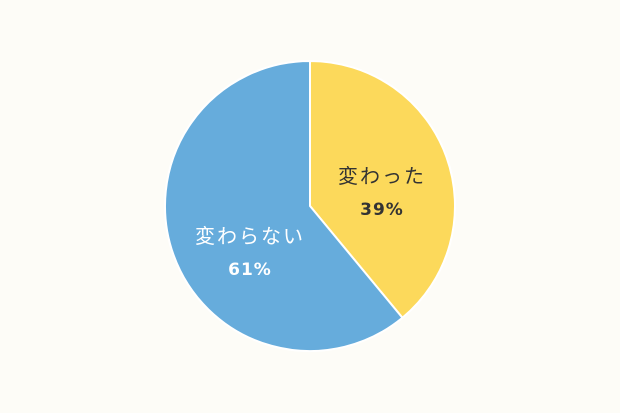 This screenshot has width=620, height=413. I want to click on slice-label-2: 変わらない, so click(250, 236).